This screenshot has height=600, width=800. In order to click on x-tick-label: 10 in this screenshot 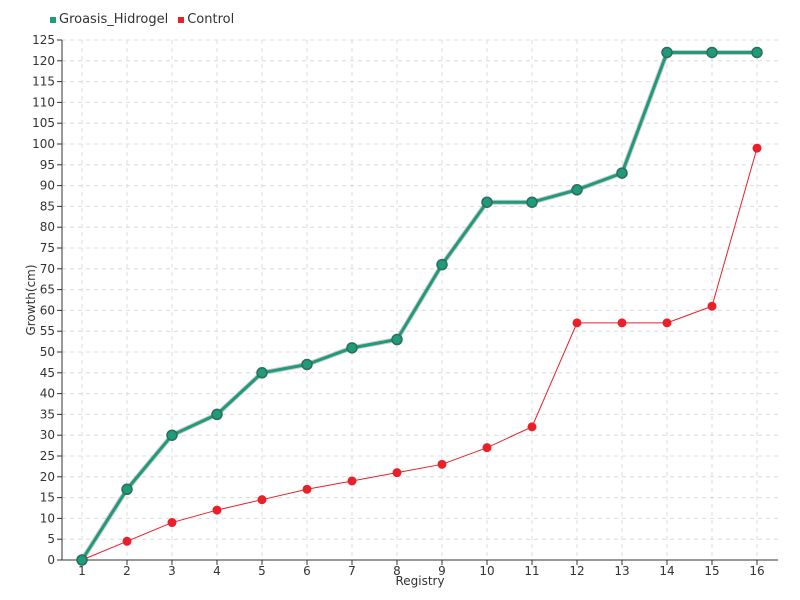, I will do `click(486, 571)`.